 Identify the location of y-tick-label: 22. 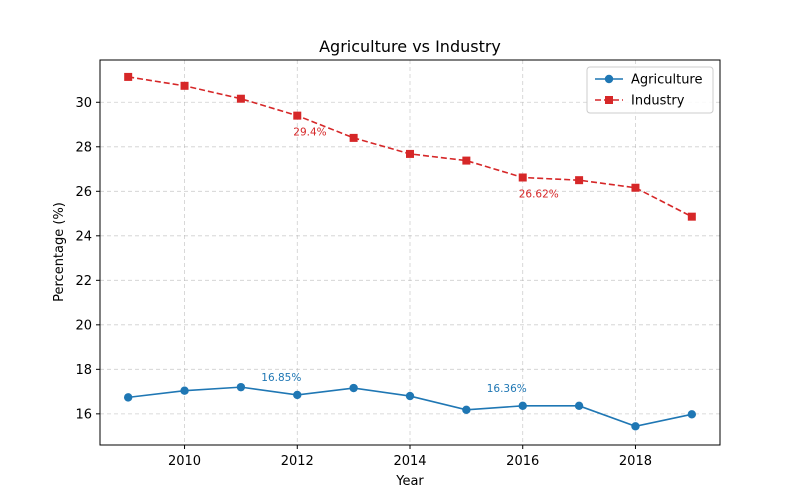
(83, 281).